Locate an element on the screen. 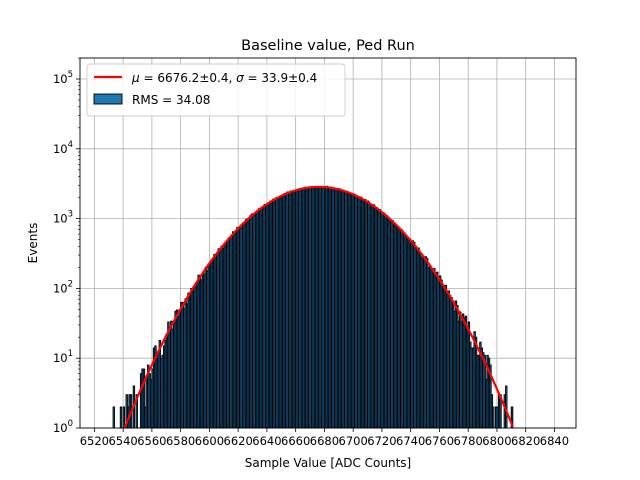 The image size is (640, 480). legend: μ = 6676.2±0.4, σ = 33.9±0.4 RMS = 34.08 is located at coordinates (216, 90).